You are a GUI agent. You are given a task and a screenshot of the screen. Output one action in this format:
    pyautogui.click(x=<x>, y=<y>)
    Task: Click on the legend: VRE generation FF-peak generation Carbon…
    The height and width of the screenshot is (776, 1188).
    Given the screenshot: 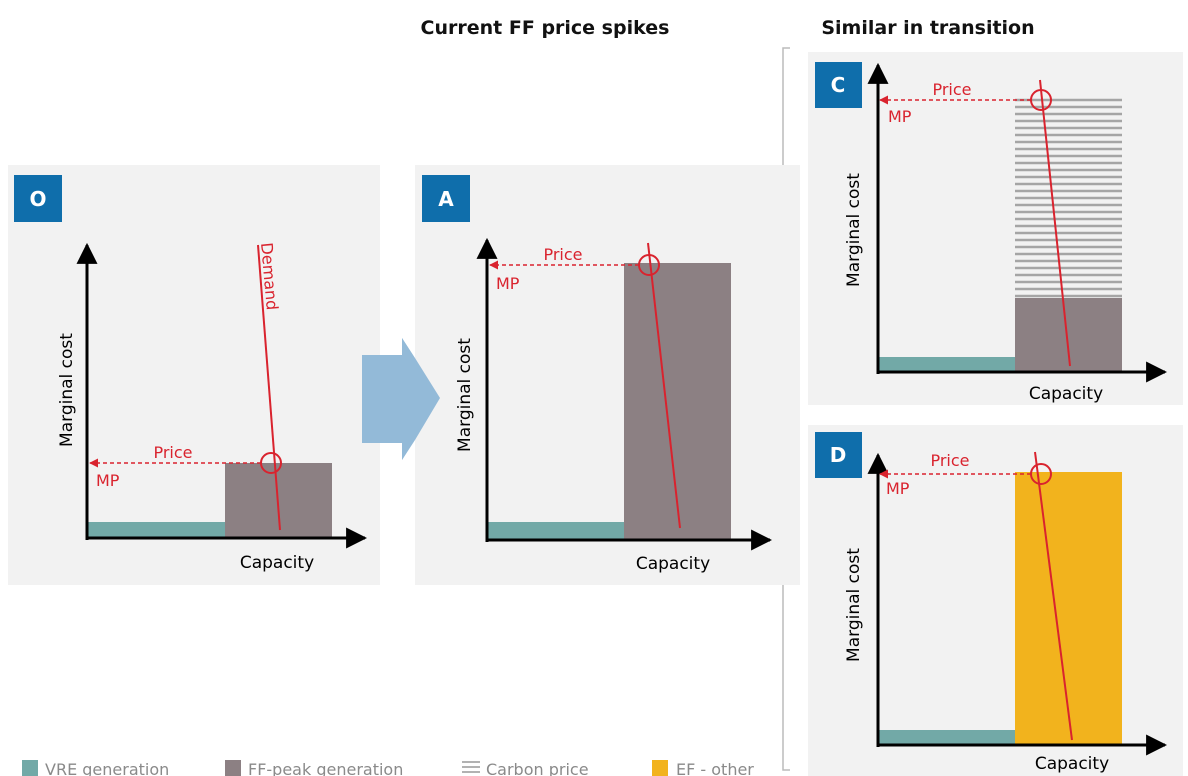 What is the action you would take?
    pyautogui.click(x=388, y=768)
    